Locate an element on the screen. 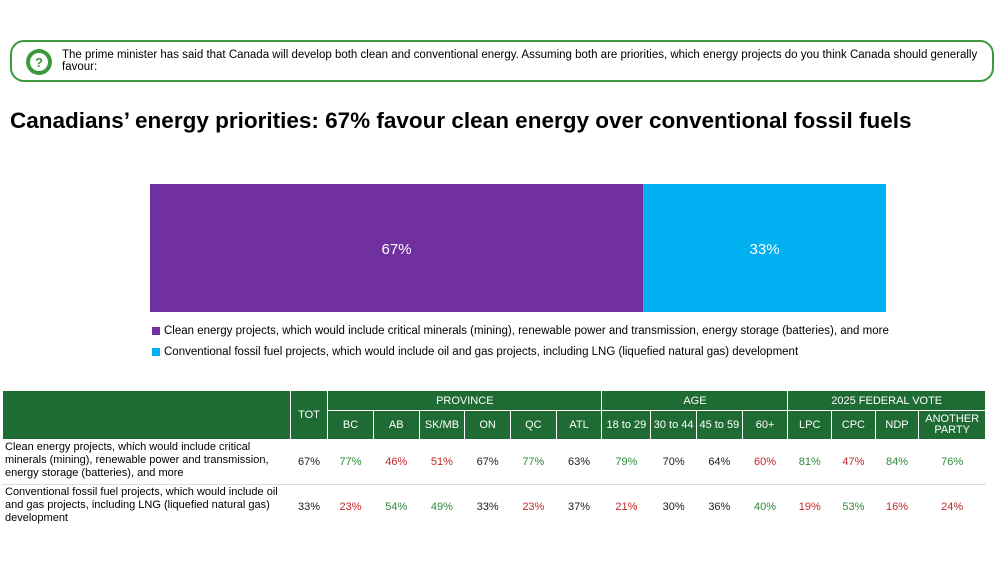 The image size is (1000, 563). column-header: NDP is located at coordinates (897, 425).